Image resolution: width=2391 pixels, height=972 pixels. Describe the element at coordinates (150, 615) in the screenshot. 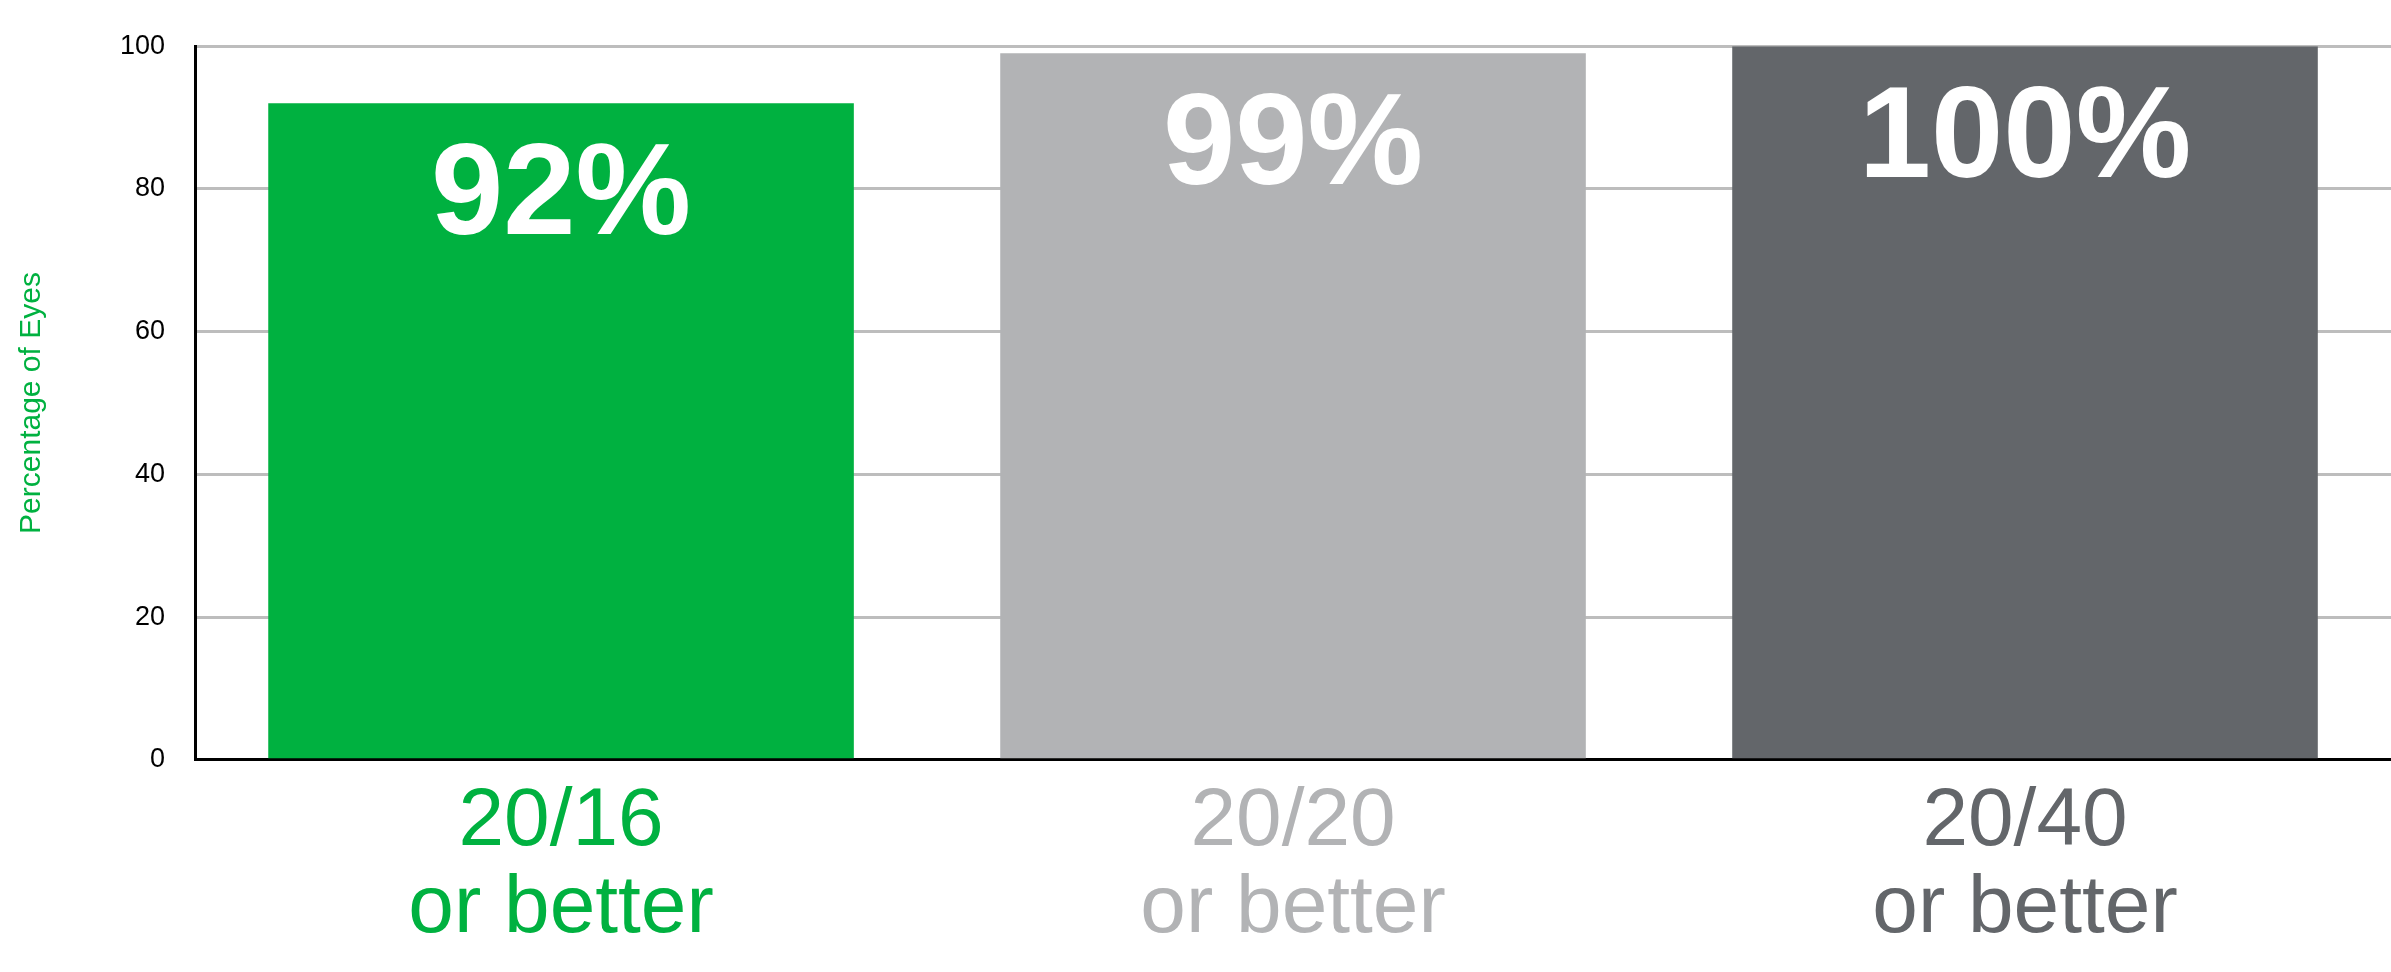

I see `y-tick-label: 20` at that location.